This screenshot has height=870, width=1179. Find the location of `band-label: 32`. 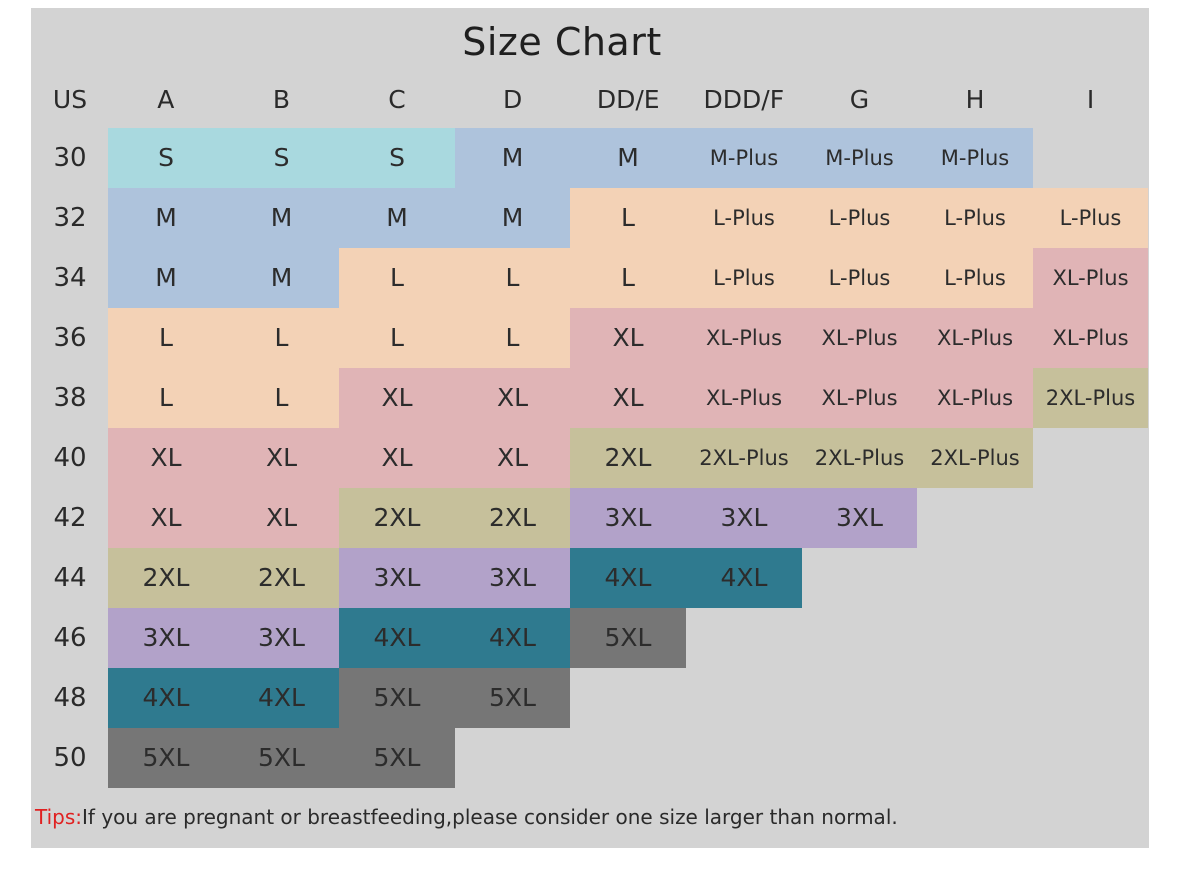

band-label: 32 is located at coordinates (70, 218).